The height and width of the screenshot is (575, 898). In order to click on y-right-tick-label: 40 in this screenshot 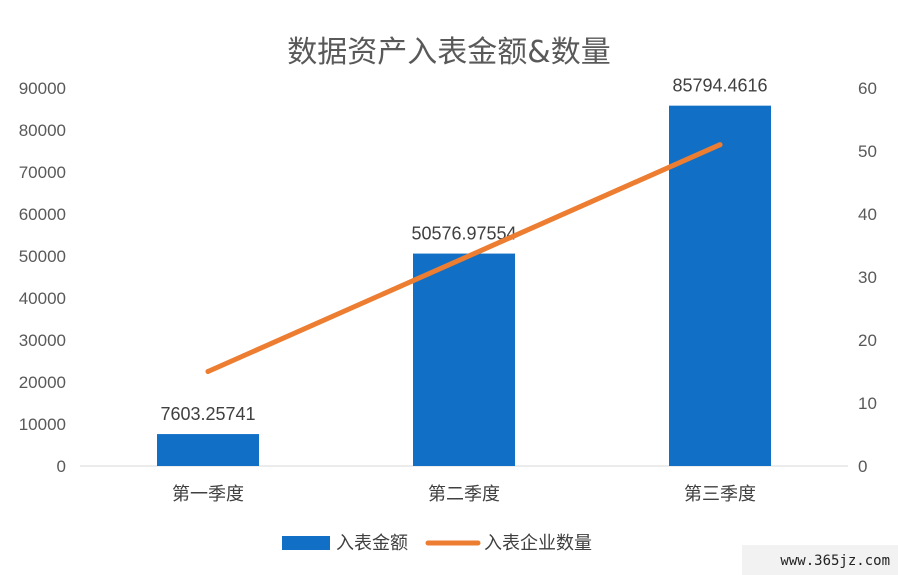, I will do `click(867, 214)`.